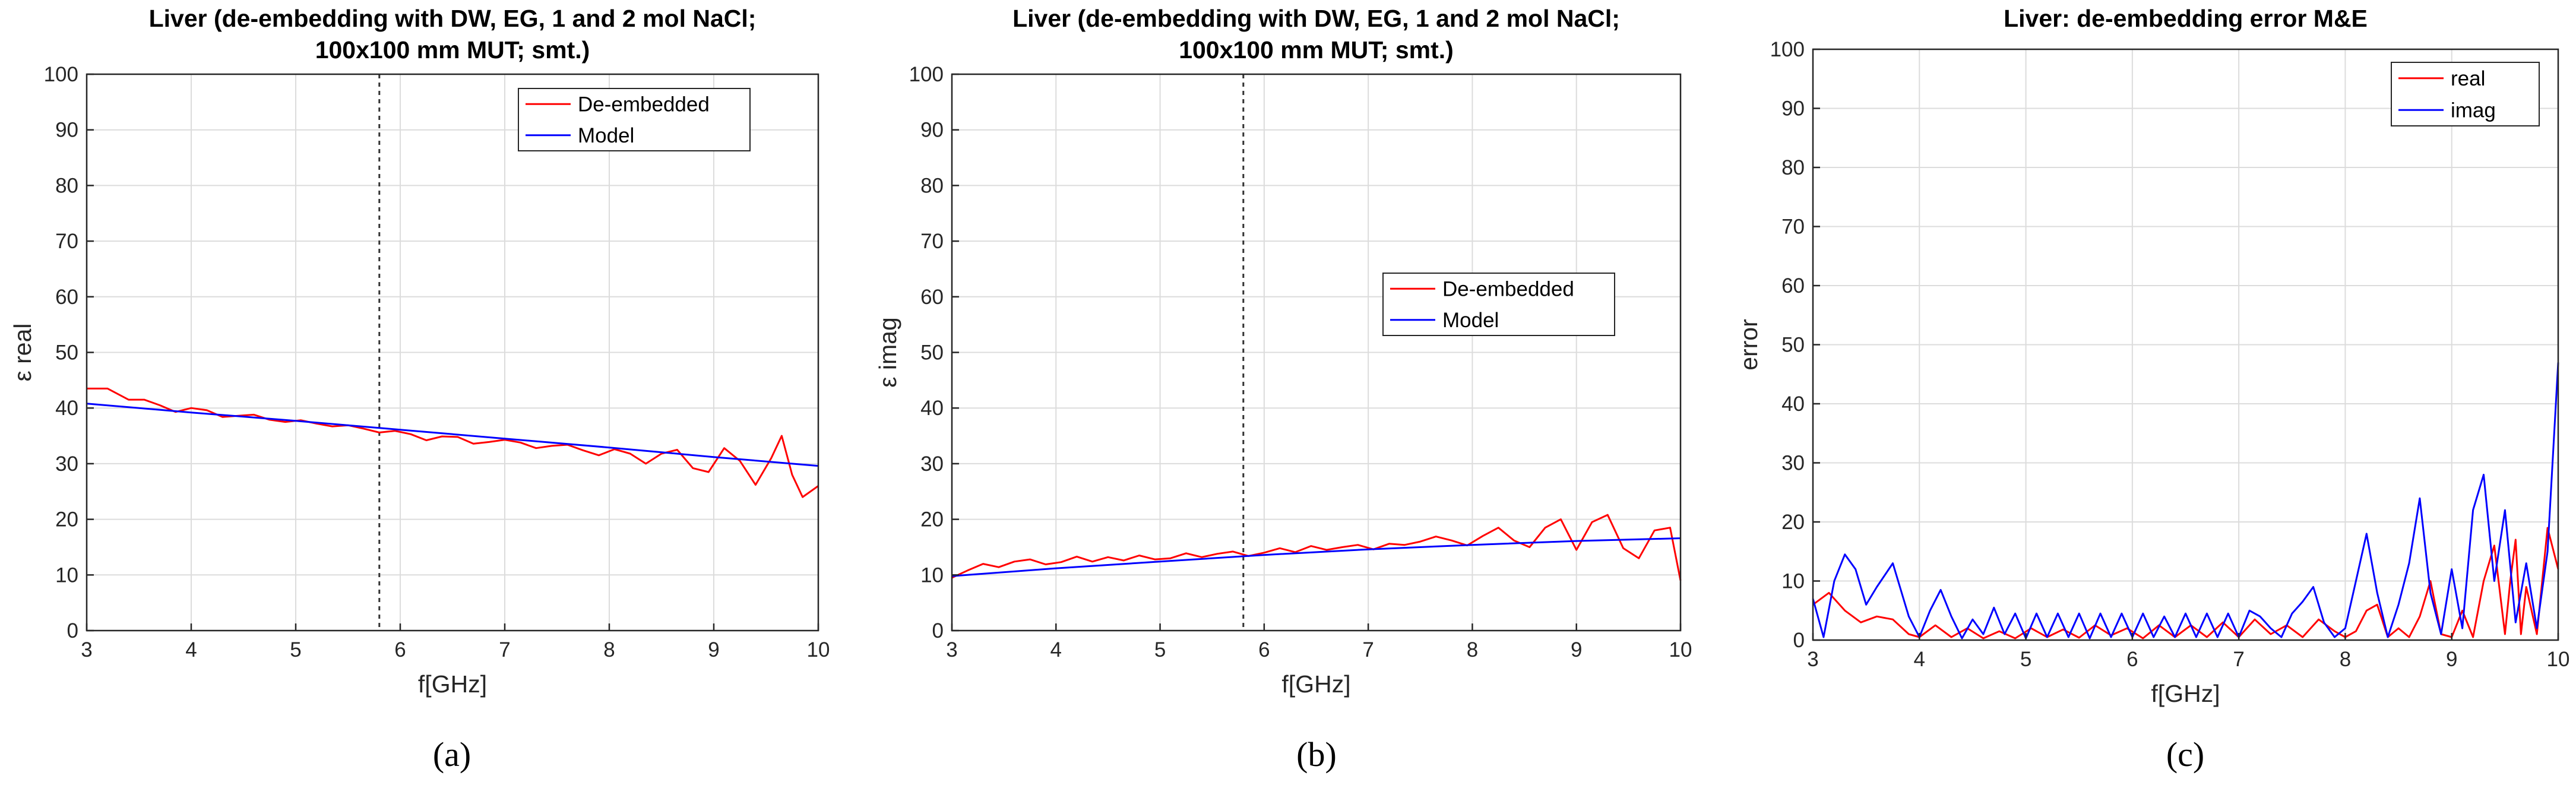 The image size is (2576, 801). What do you see at coordinates (887, 352) in the screenshot?
I see `y-axis-label: ε imag` at bounding box center [887, 352].